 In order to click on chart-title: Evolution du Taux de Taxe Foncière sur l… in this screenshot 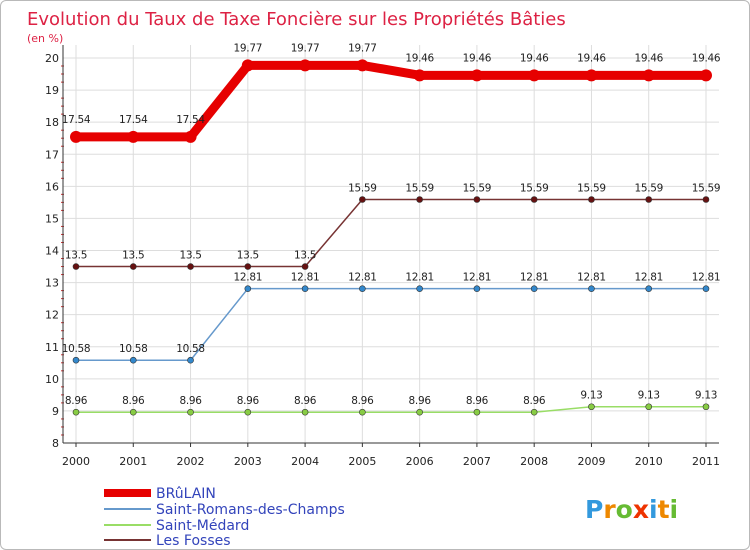, I will do `click(296, 19)`.